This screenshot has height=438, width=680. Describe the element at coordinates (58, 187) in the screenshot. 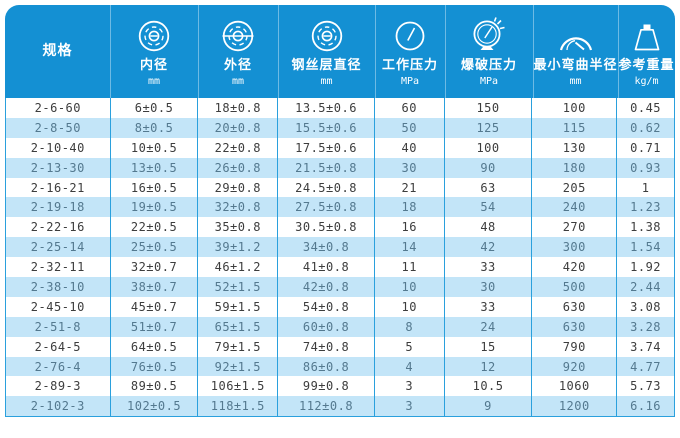

I see `table-cell: 2-16-21` at that location.